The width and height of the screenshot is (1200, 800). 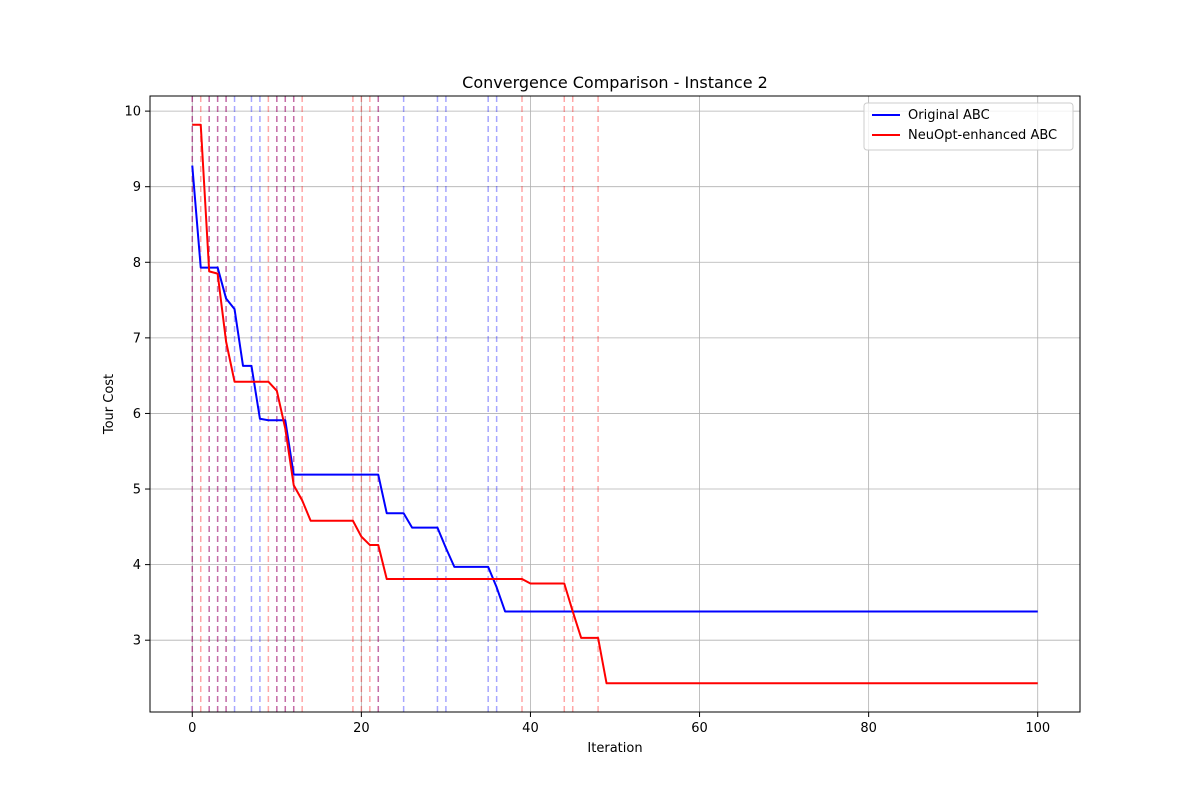 I want to click on x-tick-label: 40, so click(x=530, y=728).